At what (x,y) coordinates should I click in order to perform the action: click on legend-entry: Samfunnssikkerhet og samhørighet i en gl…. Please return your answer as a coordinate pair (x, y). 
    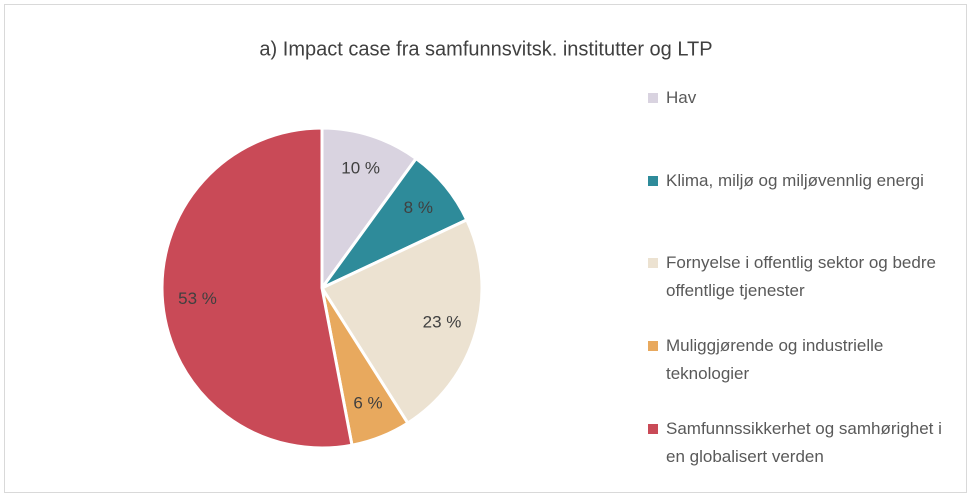
    Looking at the image, I should click on (808, 443).